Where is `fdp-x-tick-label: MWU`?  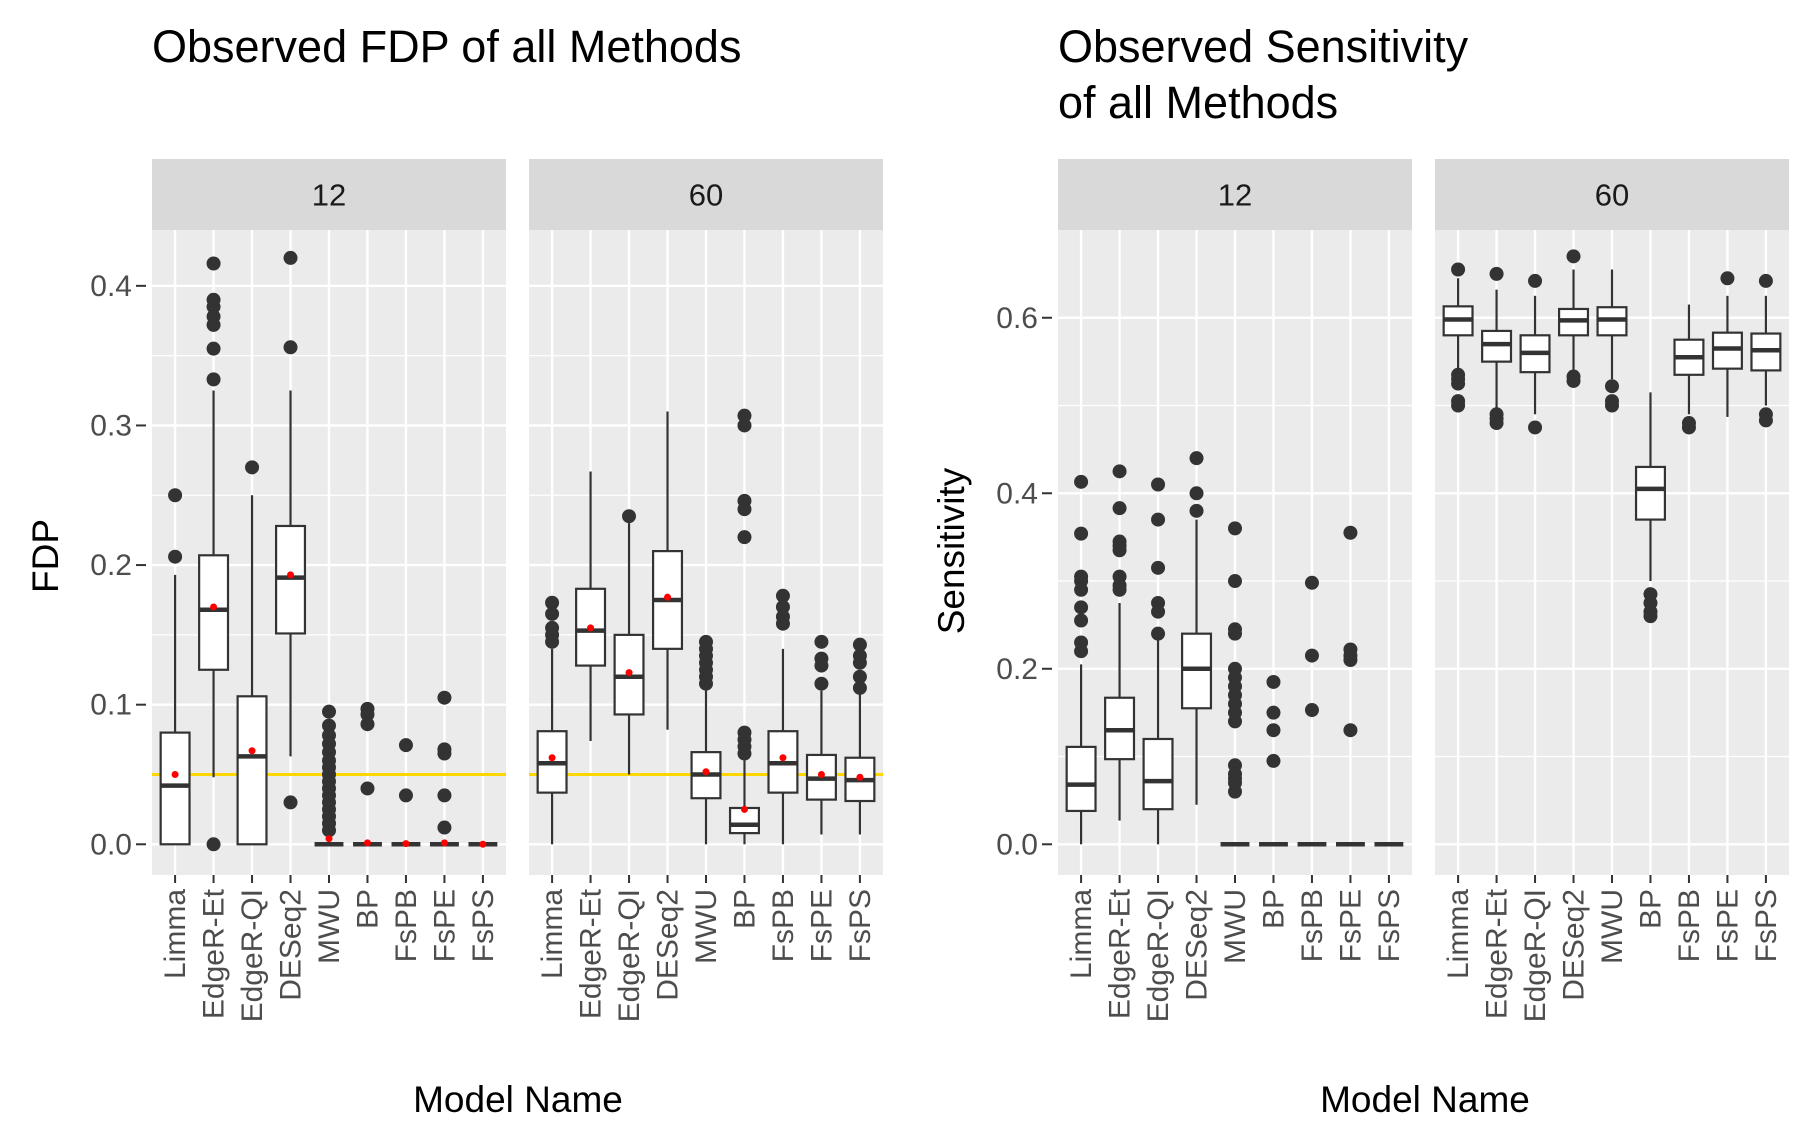
fdp-x-tick-label: MWU is located at coordinates (329, 926).